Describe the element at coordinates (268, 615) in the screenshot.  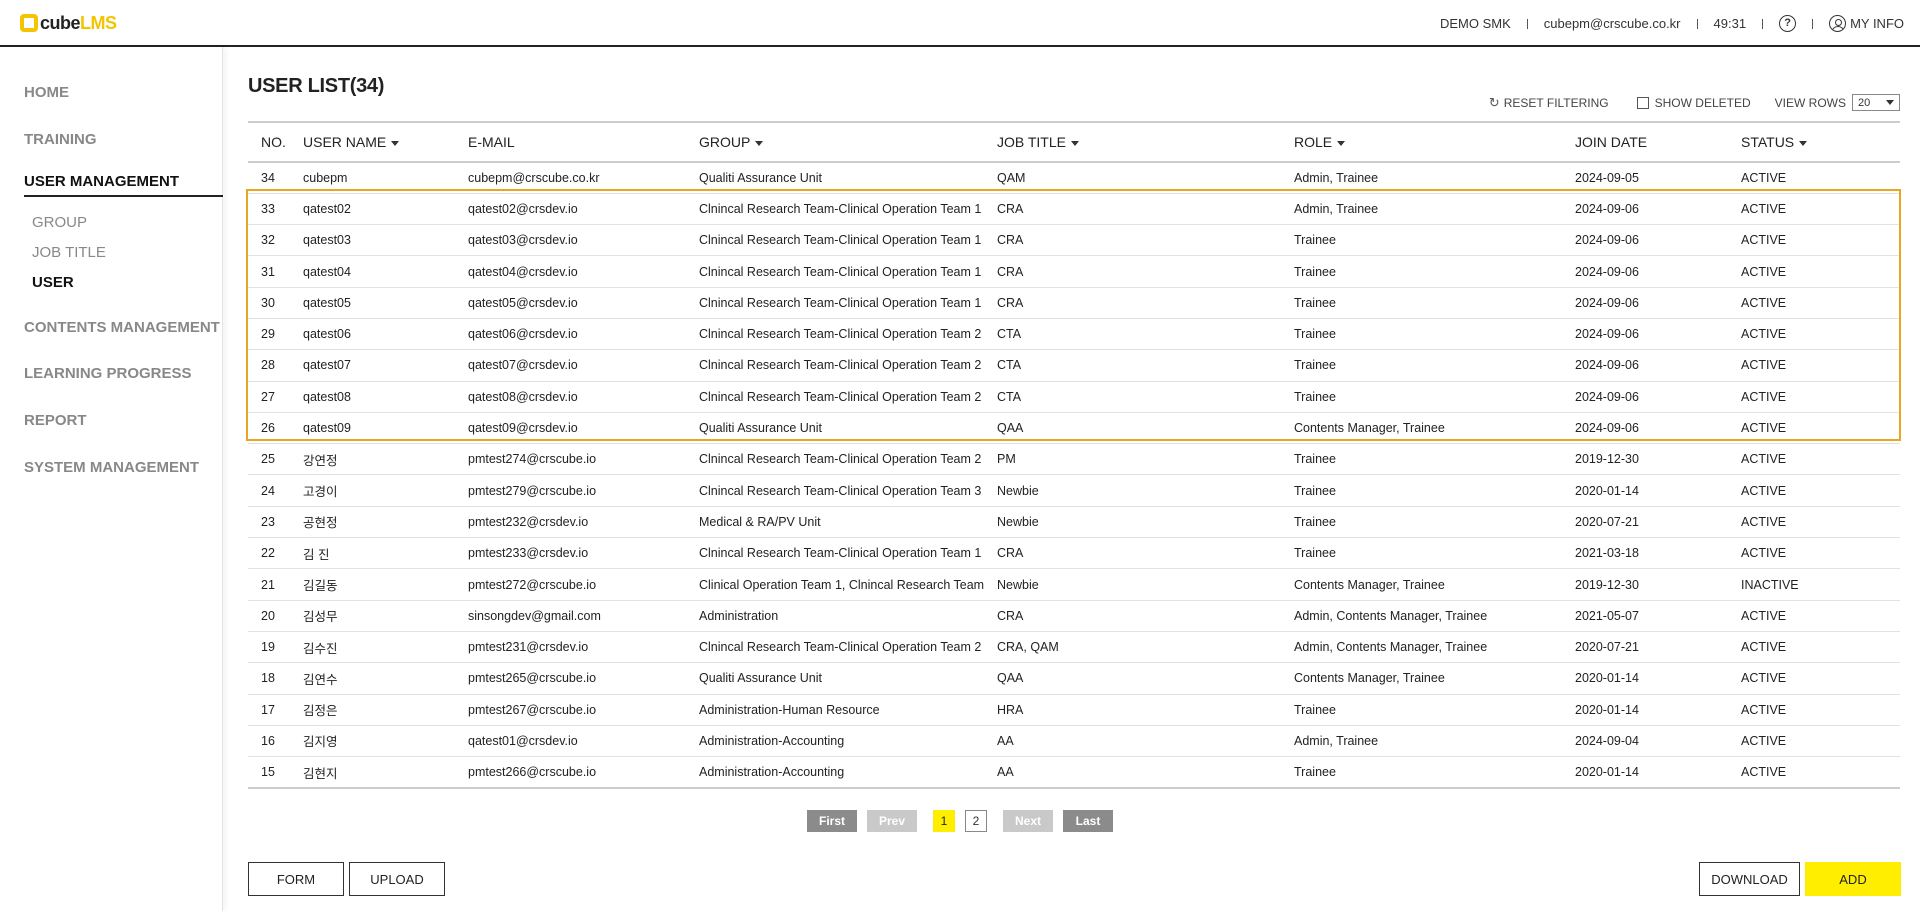
I see `cell-no: 20` at that location.